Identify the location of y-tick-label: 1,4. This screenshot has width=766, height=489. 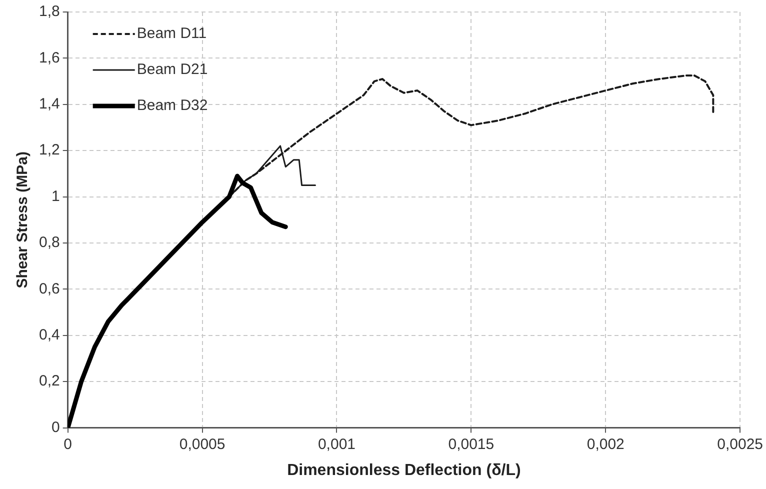
(49, 104).